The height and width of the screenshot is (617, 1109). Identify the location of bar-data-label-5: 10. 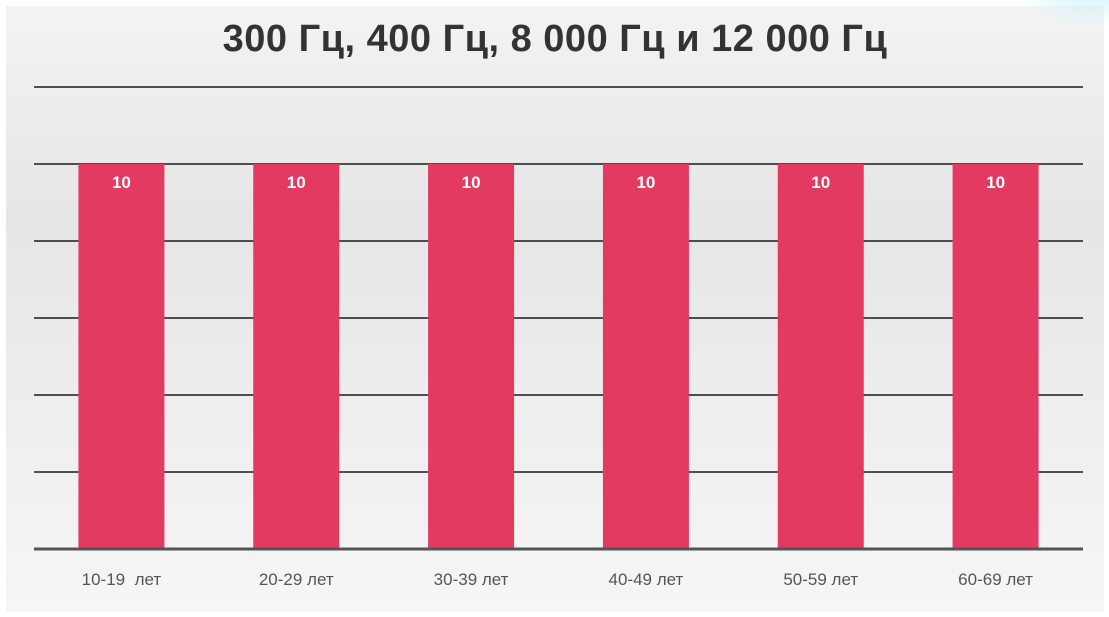
(820, 182).